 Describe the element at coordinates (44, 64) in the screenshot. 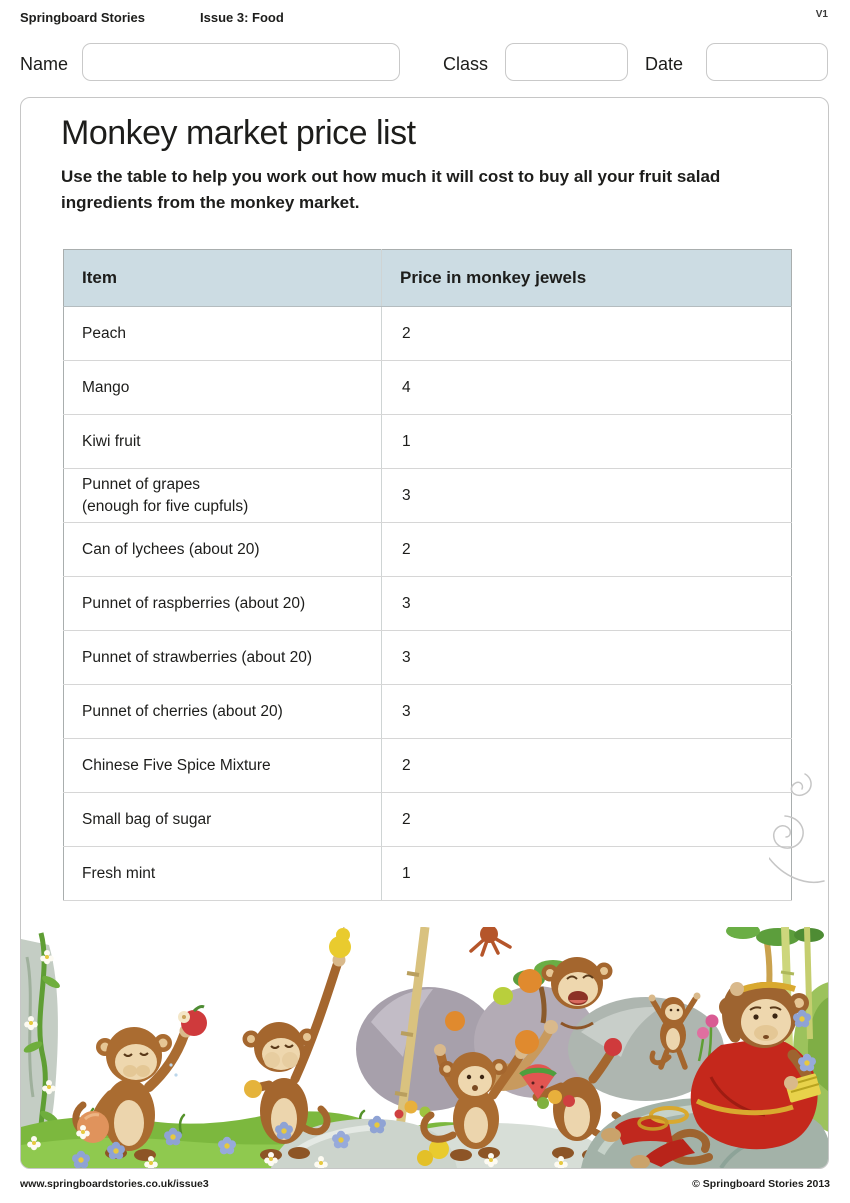

I see `name-label: Name` at that location.